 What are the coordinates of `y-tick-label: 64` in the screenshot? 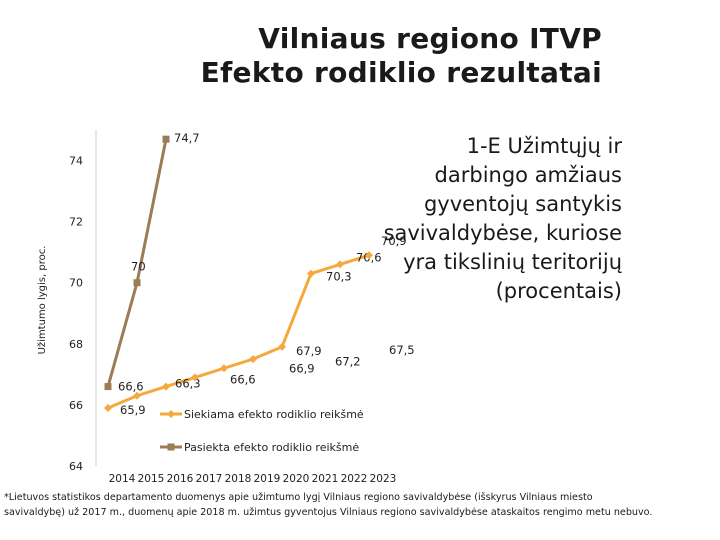 It's located at (76, 466).